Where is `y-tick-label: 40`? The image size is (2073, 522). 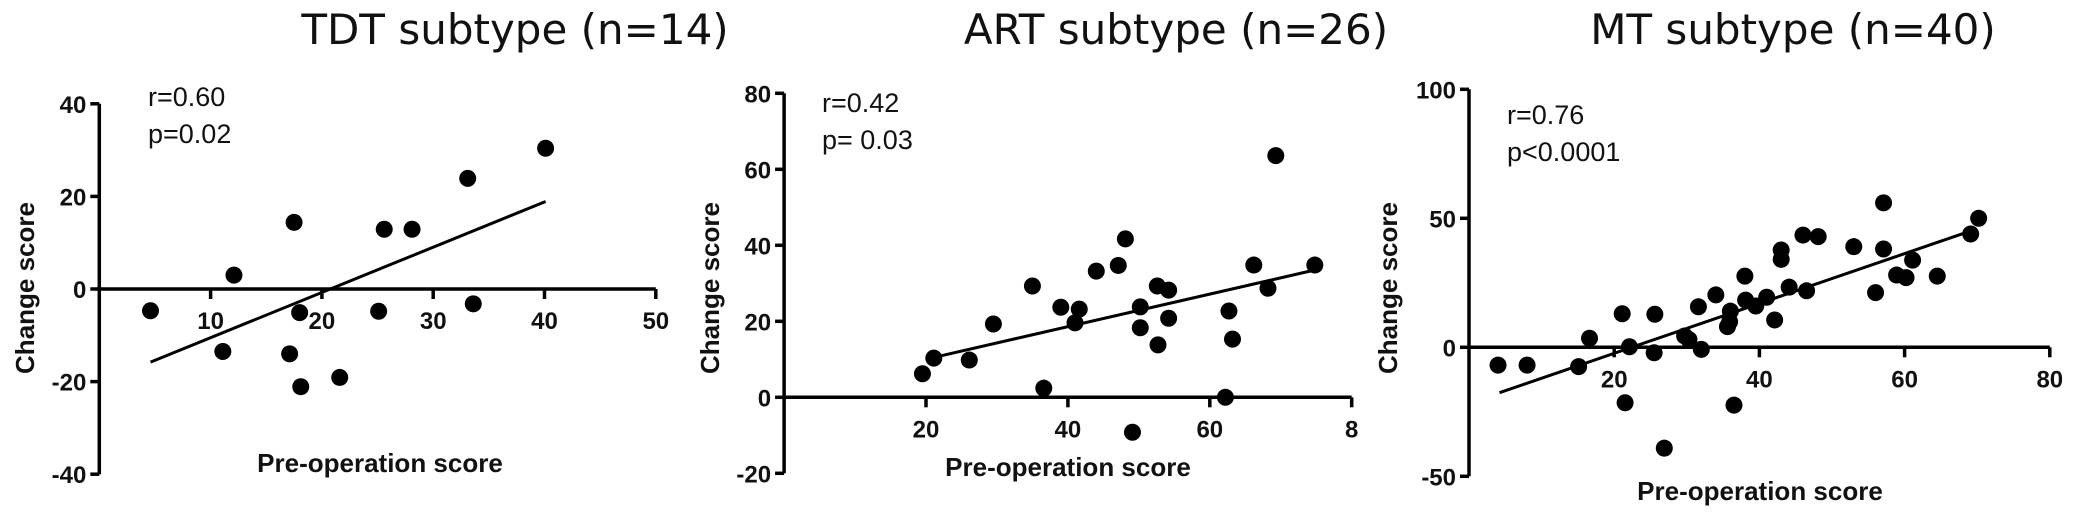 y-tick-label: 40 is located at coordinates (73, 105).